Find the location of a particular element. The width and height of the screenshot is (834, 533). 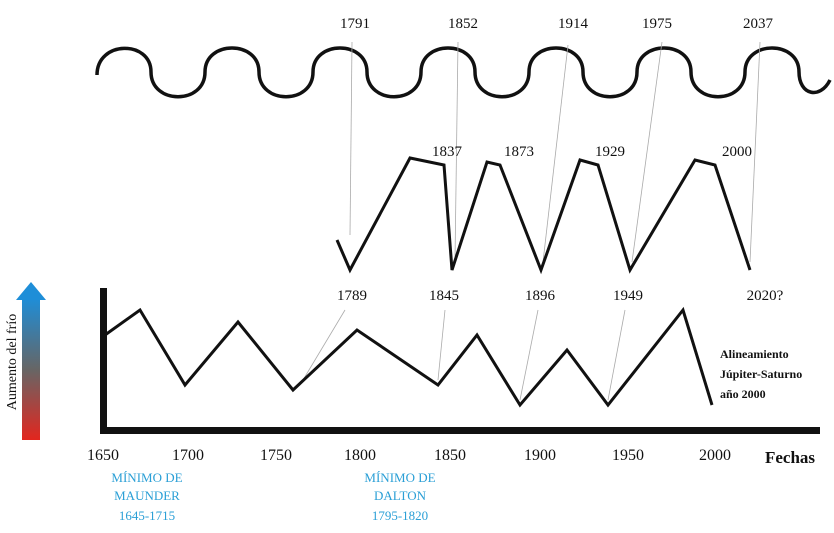

top-label: 1791 is located at coordinates (355, 24).